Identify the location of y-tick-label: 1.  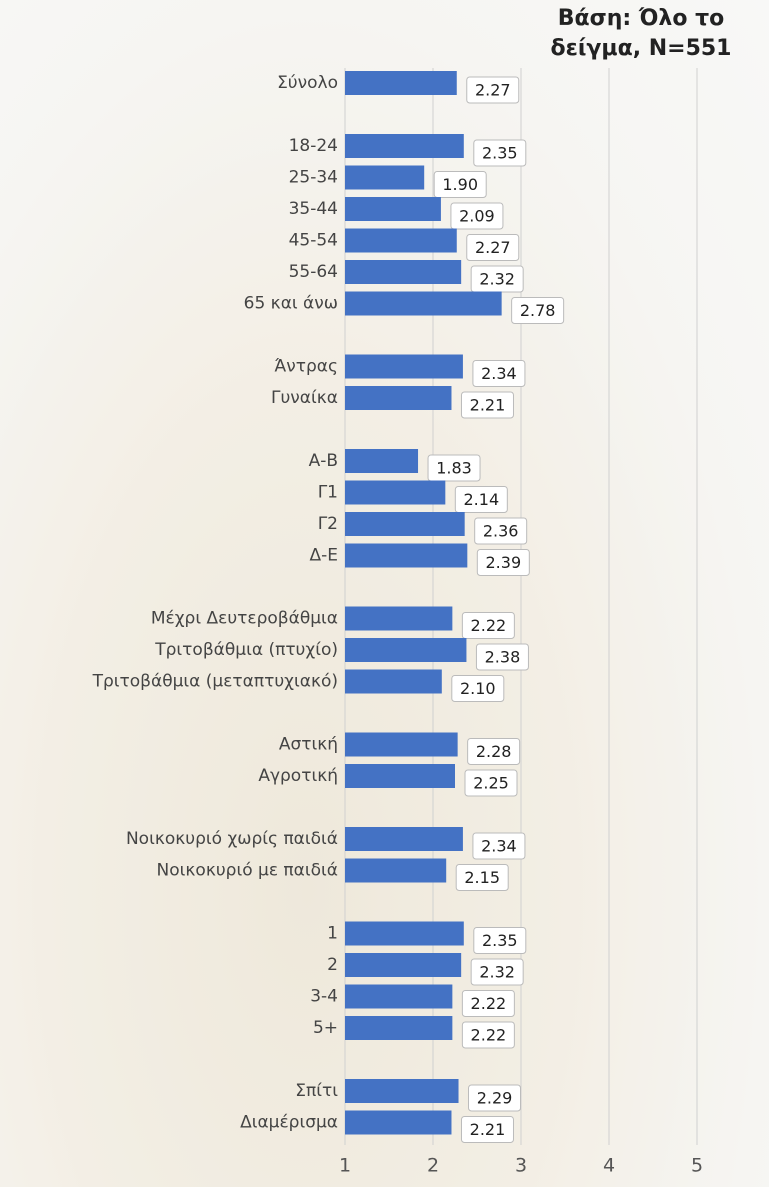
(332, 934).